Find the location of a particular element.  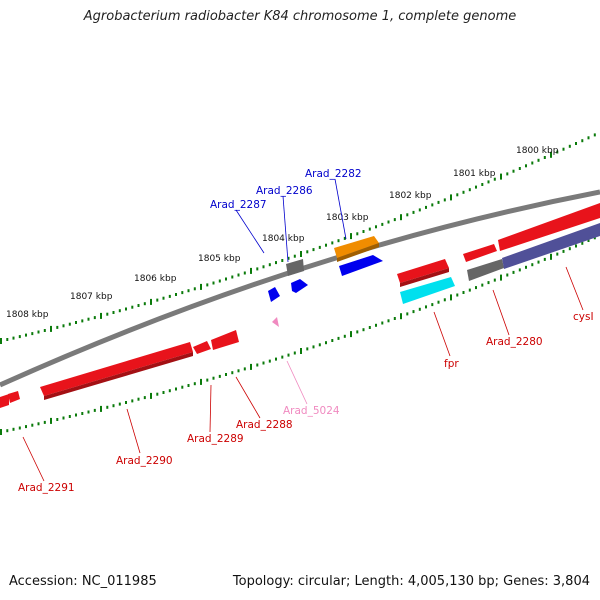

tick-label: 1807 kbp is located at coordinates (91, 297).